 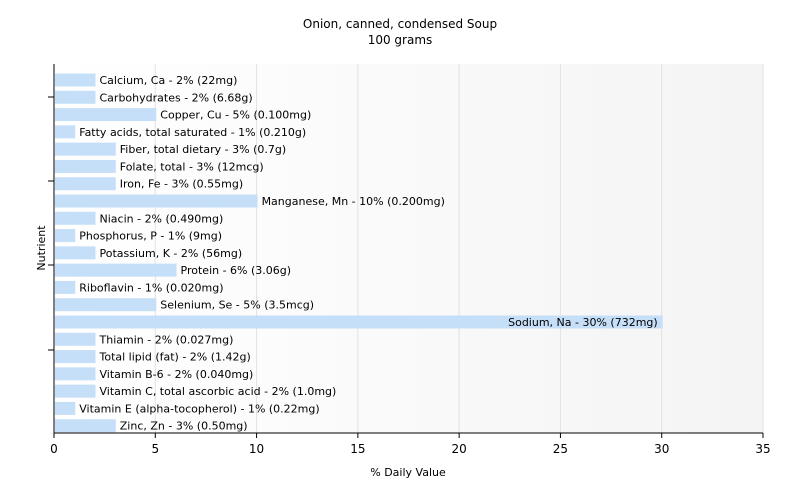 What do you see at coordinates (151, 287) in the screenshot?
I see `bar-label: Riboflavin - 1% (0.020mg)` at bounding box center [151, 287].